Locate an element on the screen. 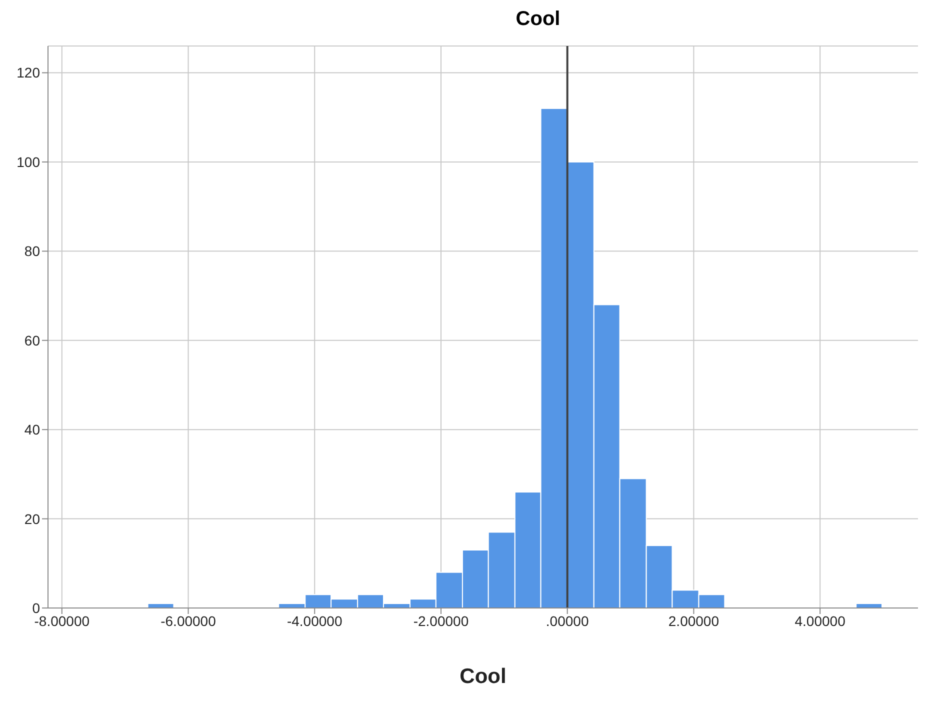  chart-title: Cool is located at coordinates (538, 20).